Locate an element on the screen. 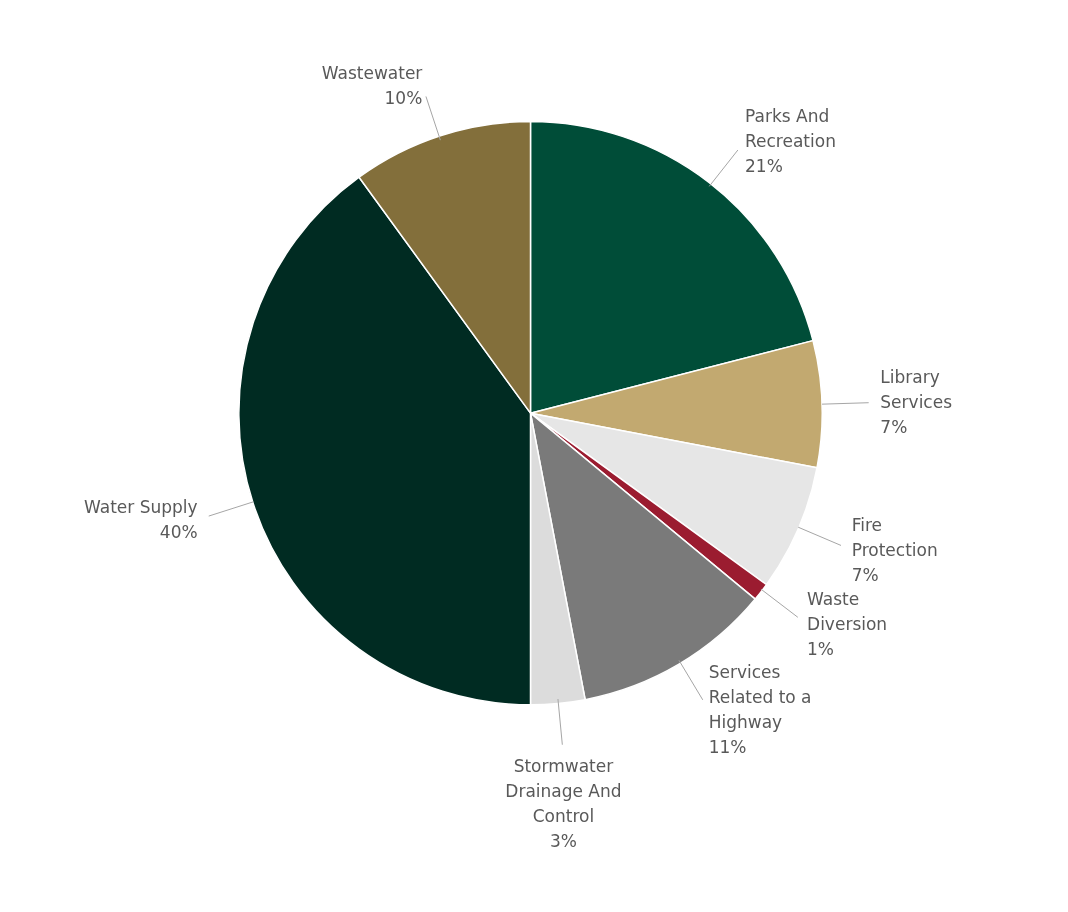 The image size is (1068, 912). data-label: 1% is located at coordinates (821, 649).